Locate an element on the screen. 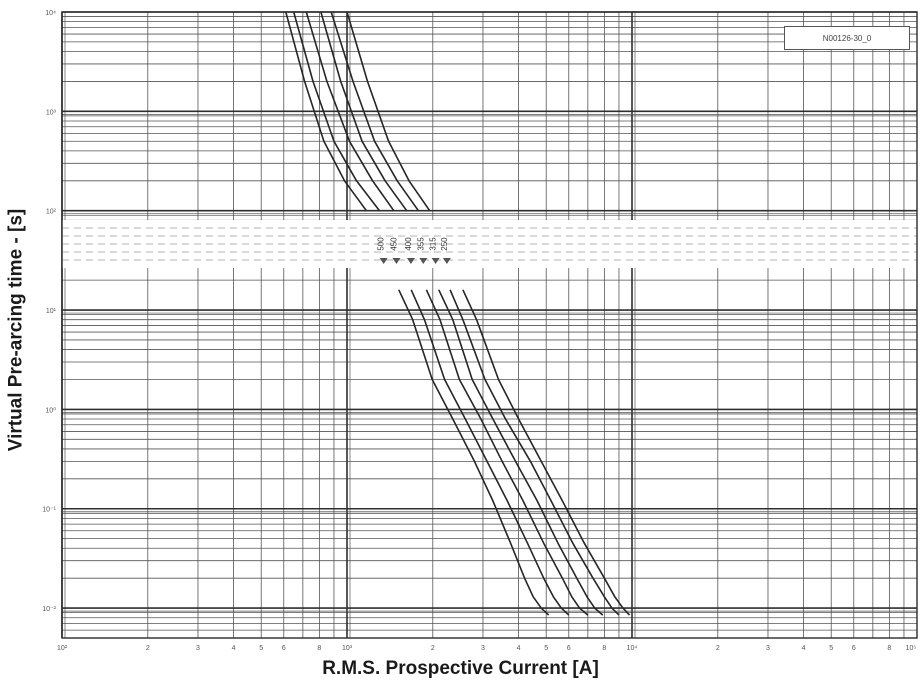  y-tick-label: 10⁻² is located at coordinates (49, 609).